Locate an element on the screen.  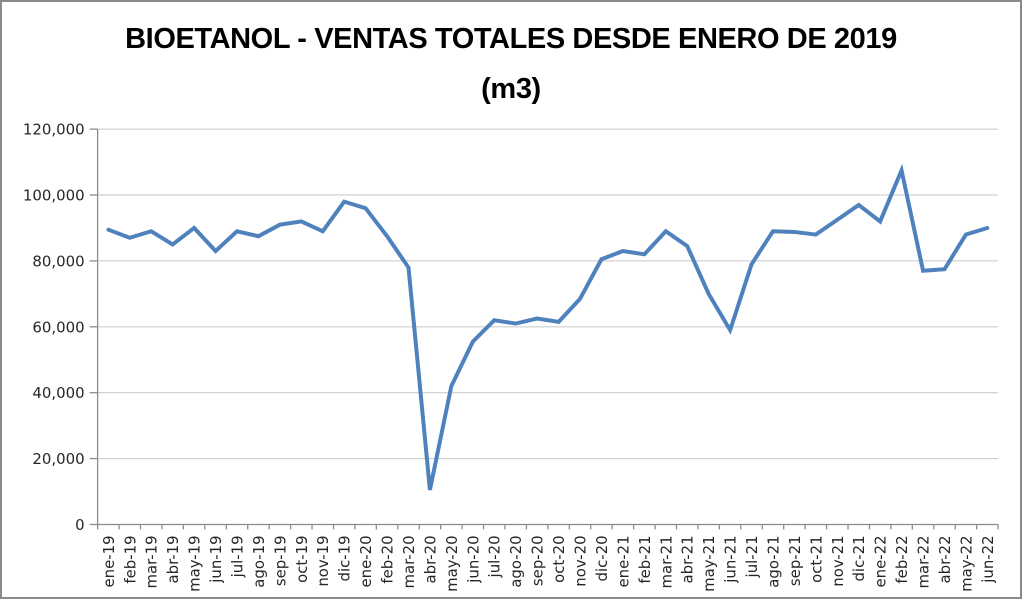
x-tick-label: sep-19 is located at coordinates (280, 560).